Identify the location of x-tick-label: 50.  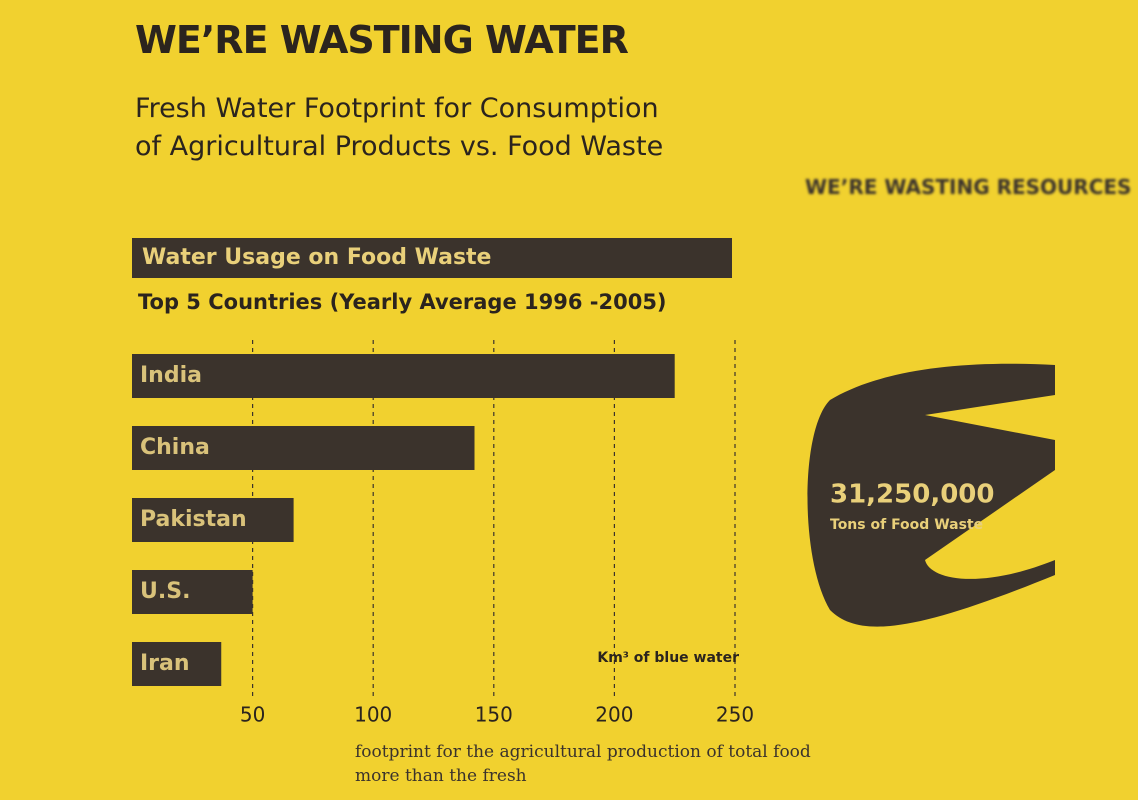
(252, 715).